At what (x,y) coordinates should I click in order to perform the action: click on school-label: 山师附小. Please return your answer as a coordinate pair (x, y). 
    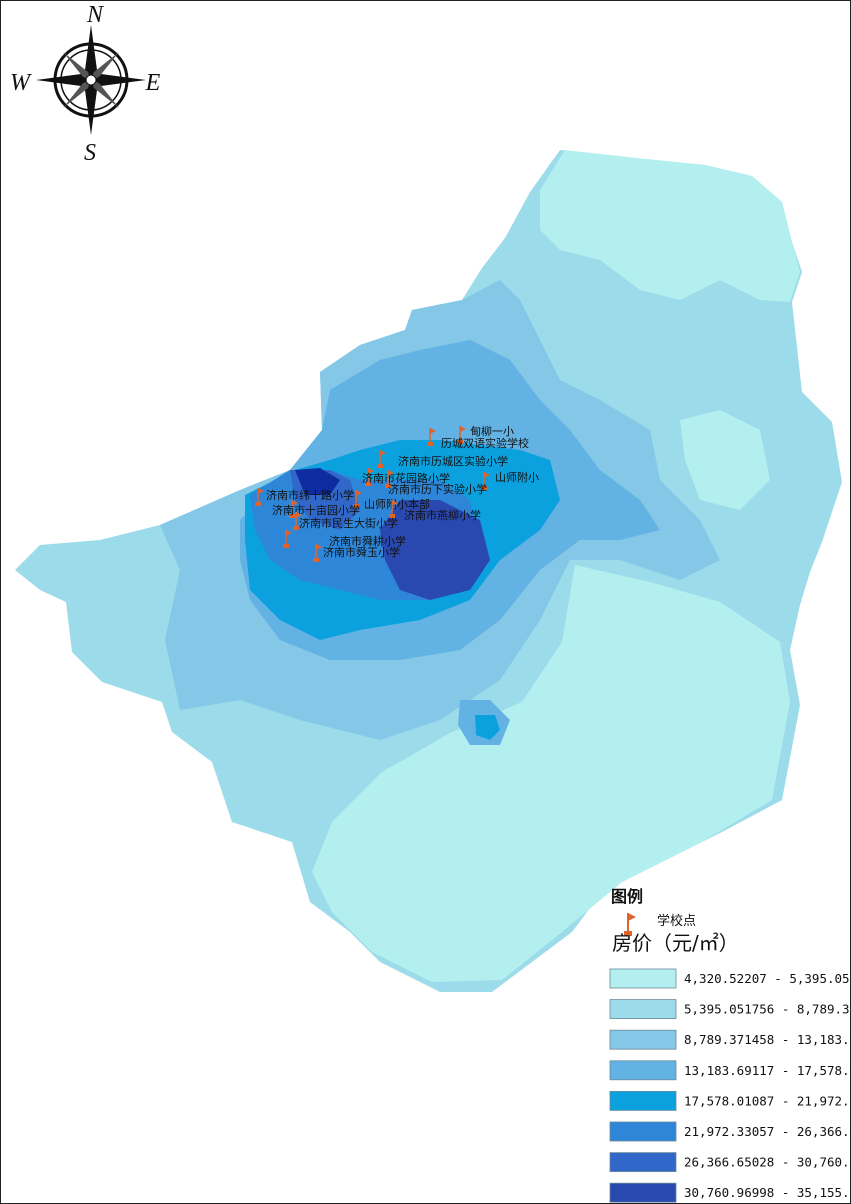
    Looking at the image, I should click on (517, 477).